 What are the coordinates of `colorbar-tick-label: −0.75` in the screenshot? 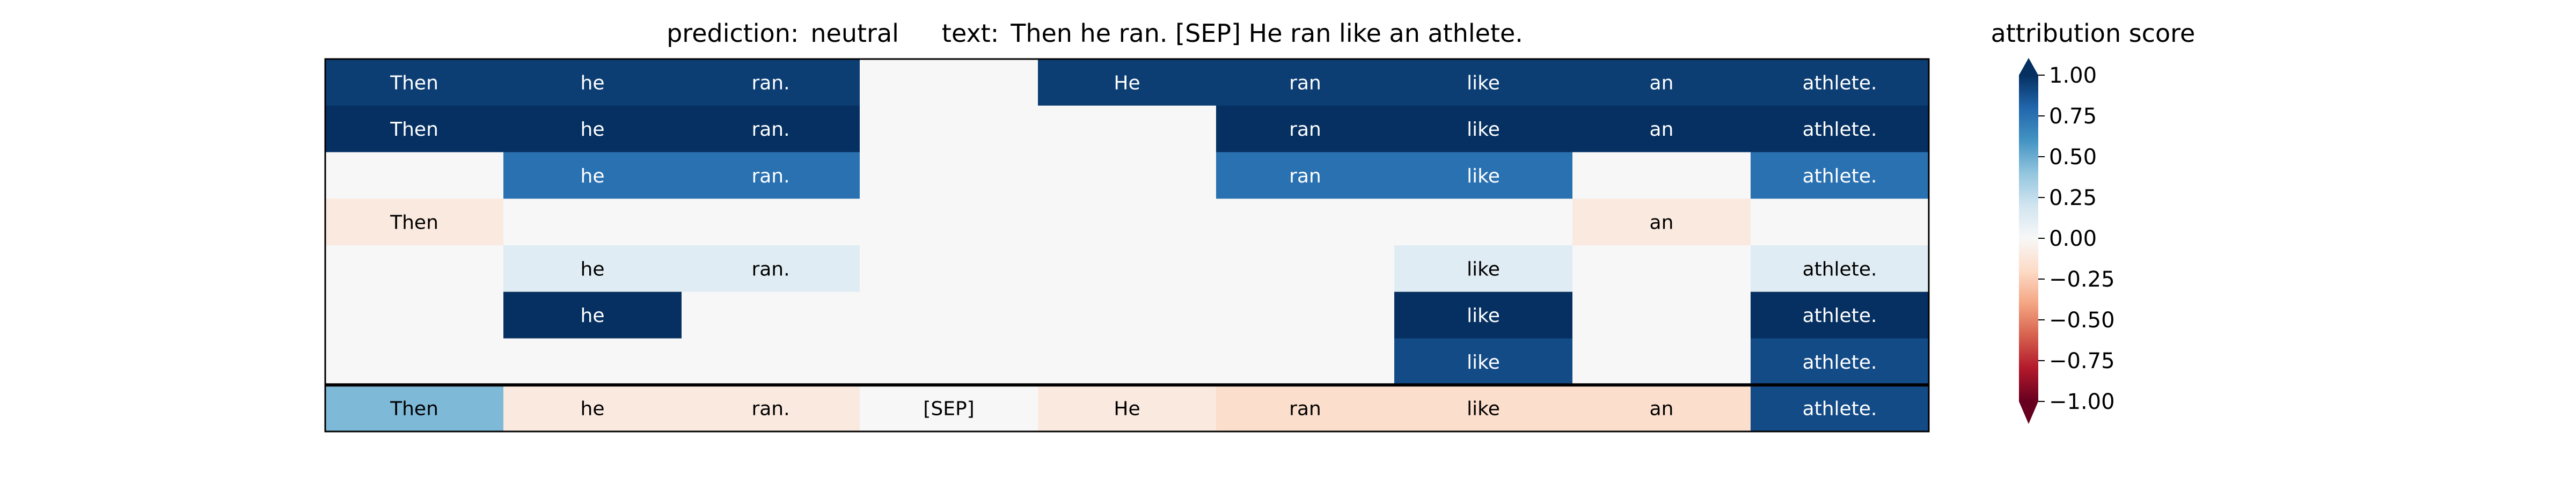 It's located at (2082, 361).